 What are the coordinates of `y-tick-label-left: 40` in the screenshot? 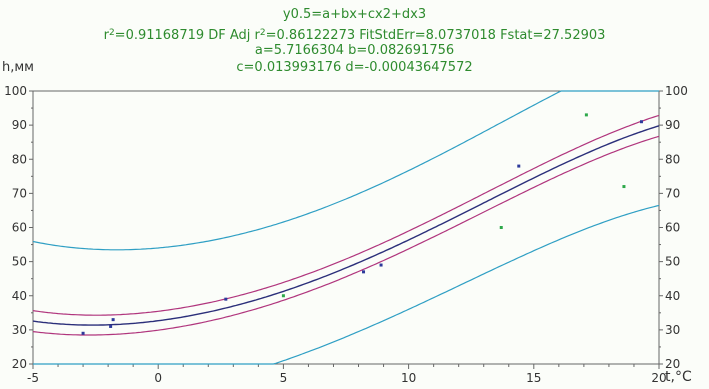 It's located at (19, 296).